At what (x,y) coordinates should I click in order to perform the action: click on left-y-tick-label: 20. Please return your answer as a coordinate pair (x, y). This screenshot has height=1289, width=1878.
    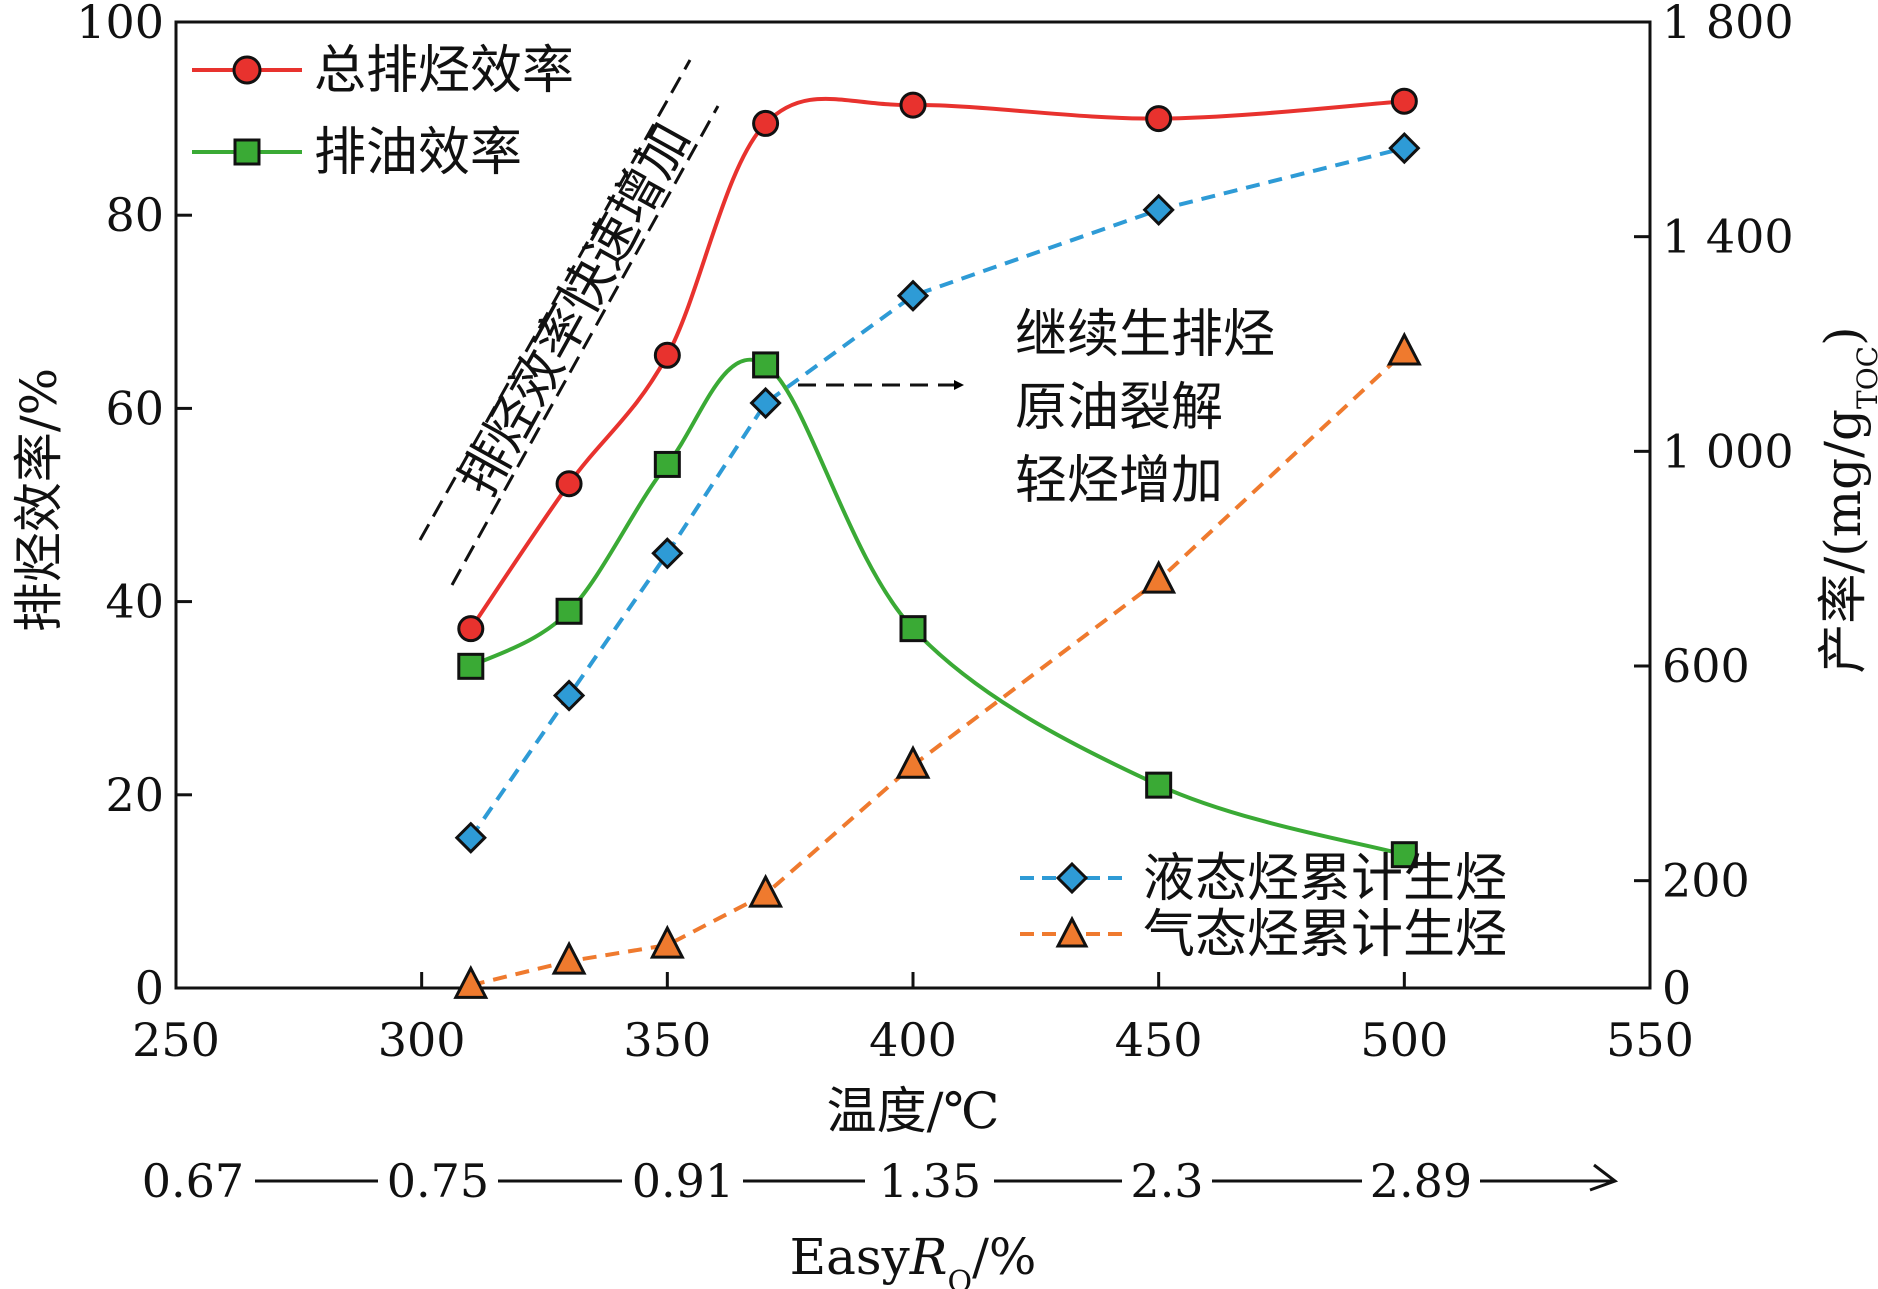
    Looking at the image, I should click on (134, 795).